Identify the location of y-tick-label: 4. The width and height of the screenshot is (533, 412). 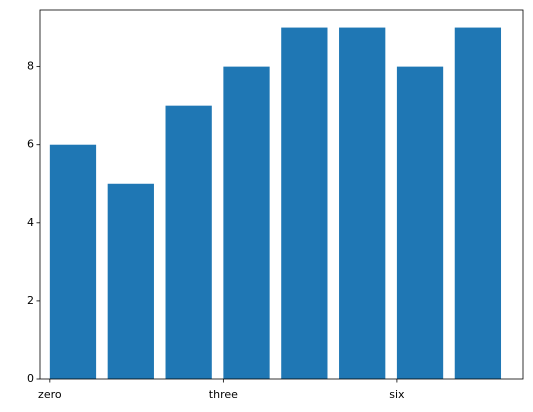
(30, 222).